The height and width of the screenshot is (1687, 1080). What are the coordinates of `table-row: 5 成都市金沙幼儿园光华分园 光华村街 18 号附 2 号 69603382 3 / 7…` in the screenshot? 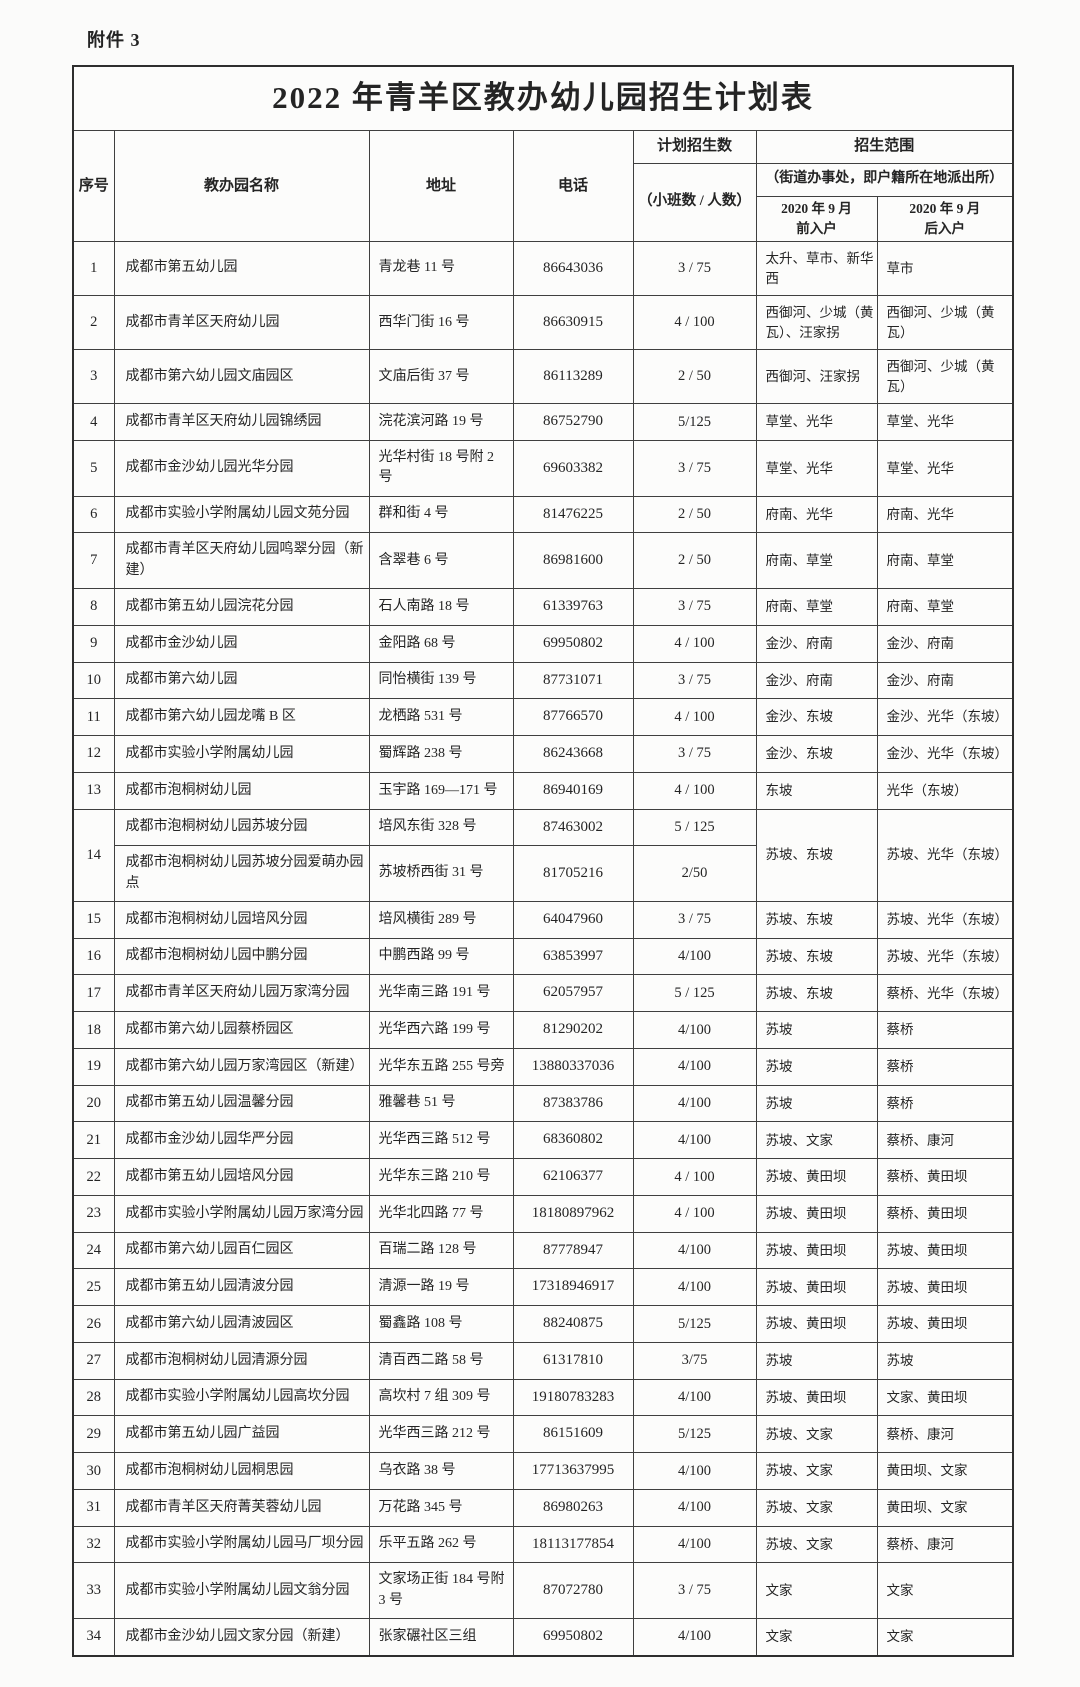 It's located at (543, 468).